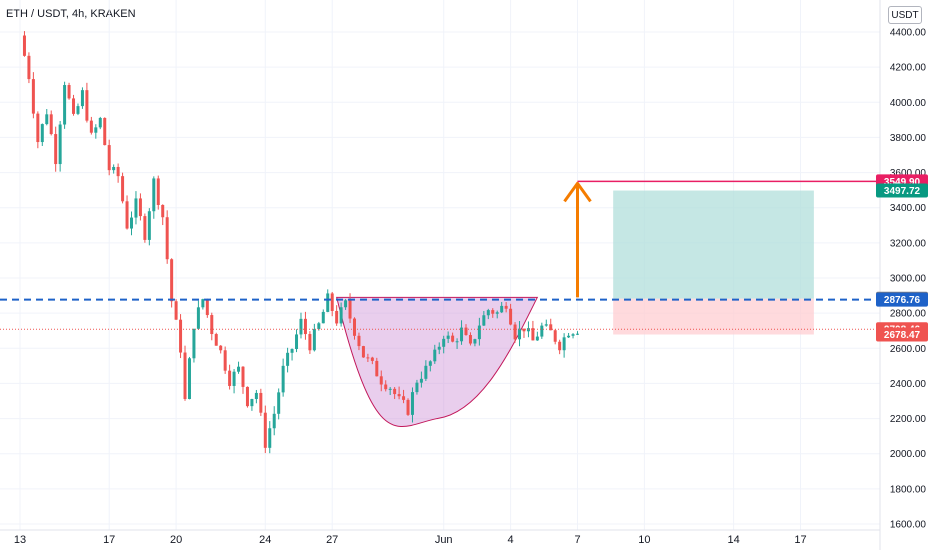 The height and width of the screenshot is (550, 932). What do you see at coordinates (902, 182) in the screenshot?
I see `price-label: 3549.90` at bounding box center [902, 182].